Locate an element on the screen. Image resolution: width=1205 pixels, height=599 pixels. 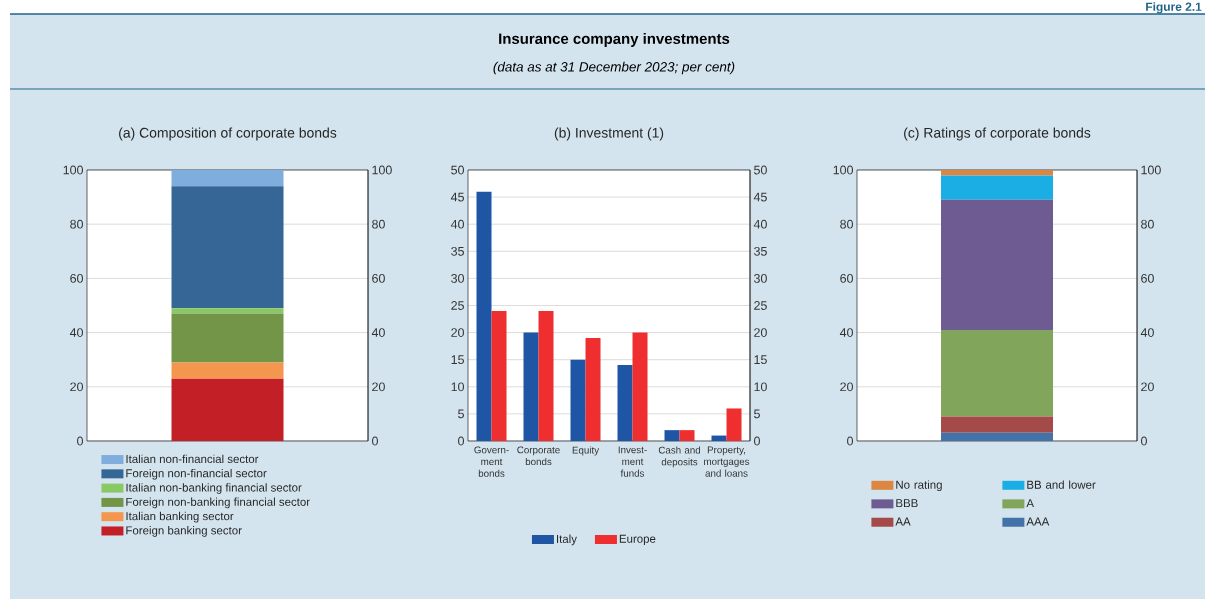
y2-tick-label: 15 is located at coordinates (760, 360).